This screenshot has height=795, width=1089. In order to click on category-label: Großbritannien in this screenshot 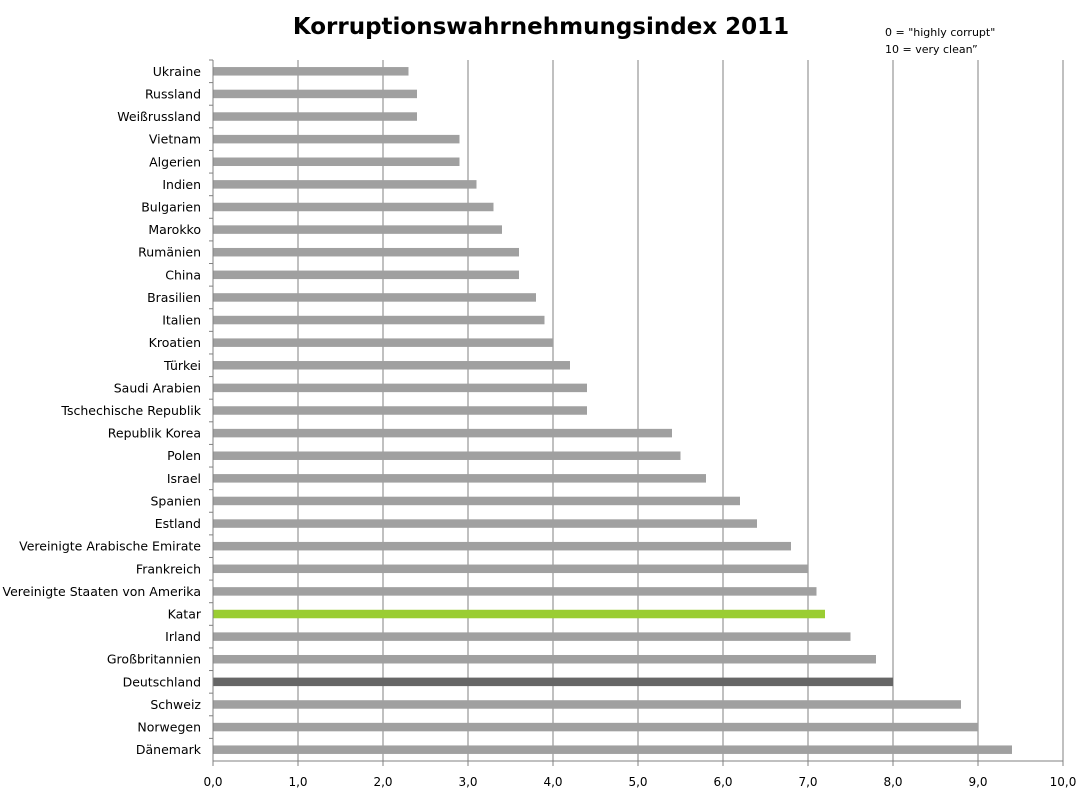, I will do `click(154, 659)`.